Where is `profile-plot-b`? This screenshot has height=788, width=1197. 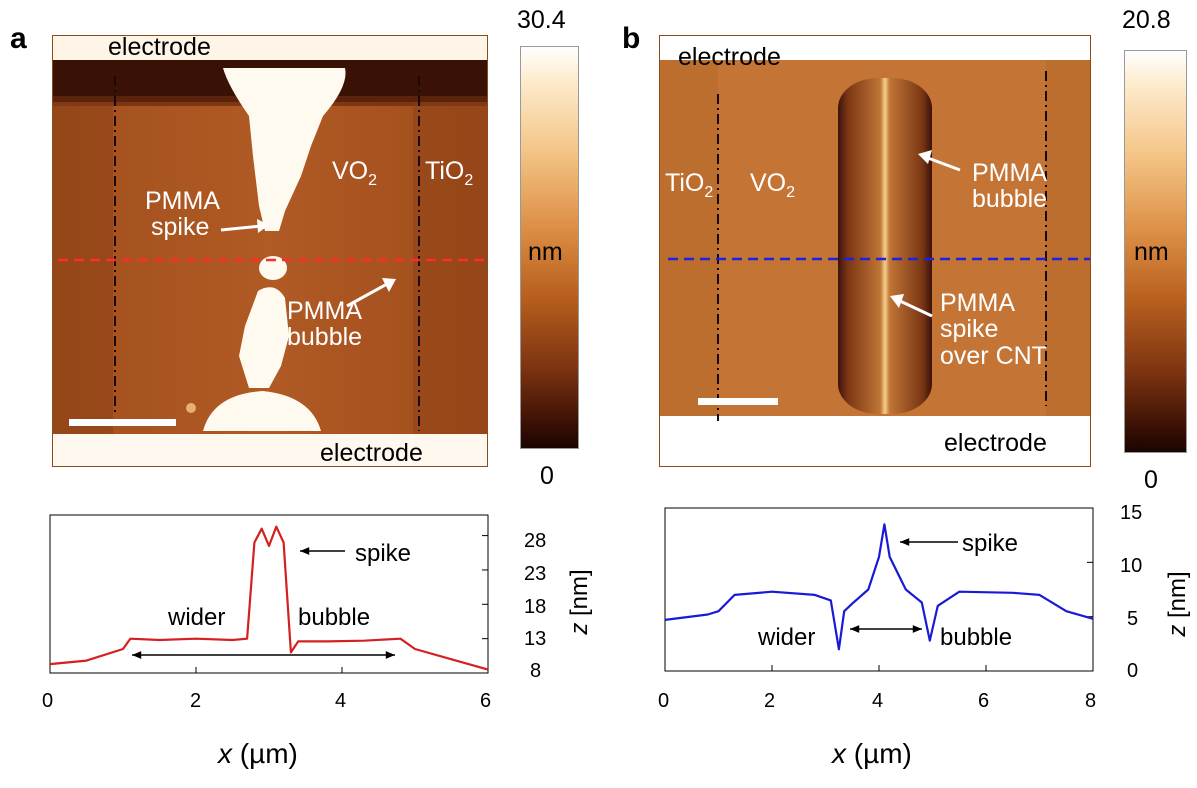 profile-plot-b is located at coordinates (879, 589).